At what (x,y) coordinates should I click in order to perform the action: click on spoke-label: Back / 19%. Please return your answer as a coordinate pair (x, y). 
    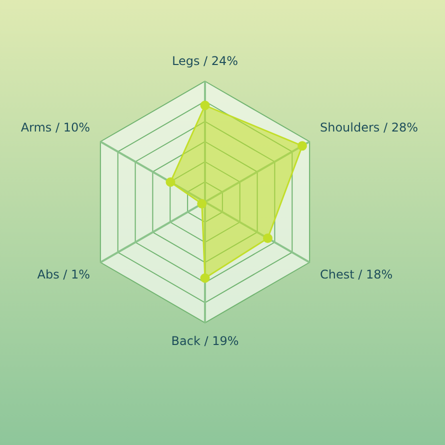
    Looking at the image, I should click on (205, 341).